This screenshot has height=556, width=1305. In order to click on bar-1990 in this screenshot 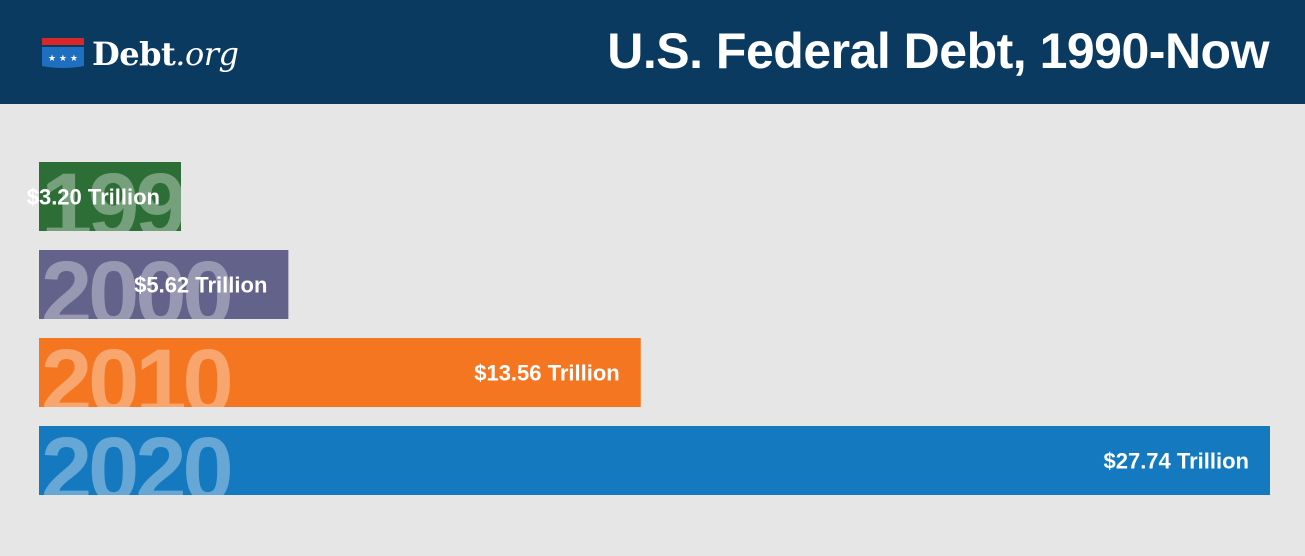, I will do `click(110, 196)`.